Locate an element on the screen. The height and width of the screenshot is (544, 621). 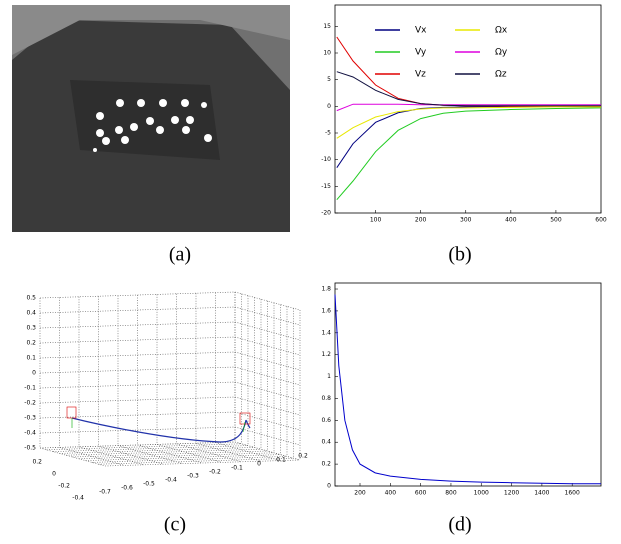
z-tick-label: 0.3 is located at coordinates (31, 328).